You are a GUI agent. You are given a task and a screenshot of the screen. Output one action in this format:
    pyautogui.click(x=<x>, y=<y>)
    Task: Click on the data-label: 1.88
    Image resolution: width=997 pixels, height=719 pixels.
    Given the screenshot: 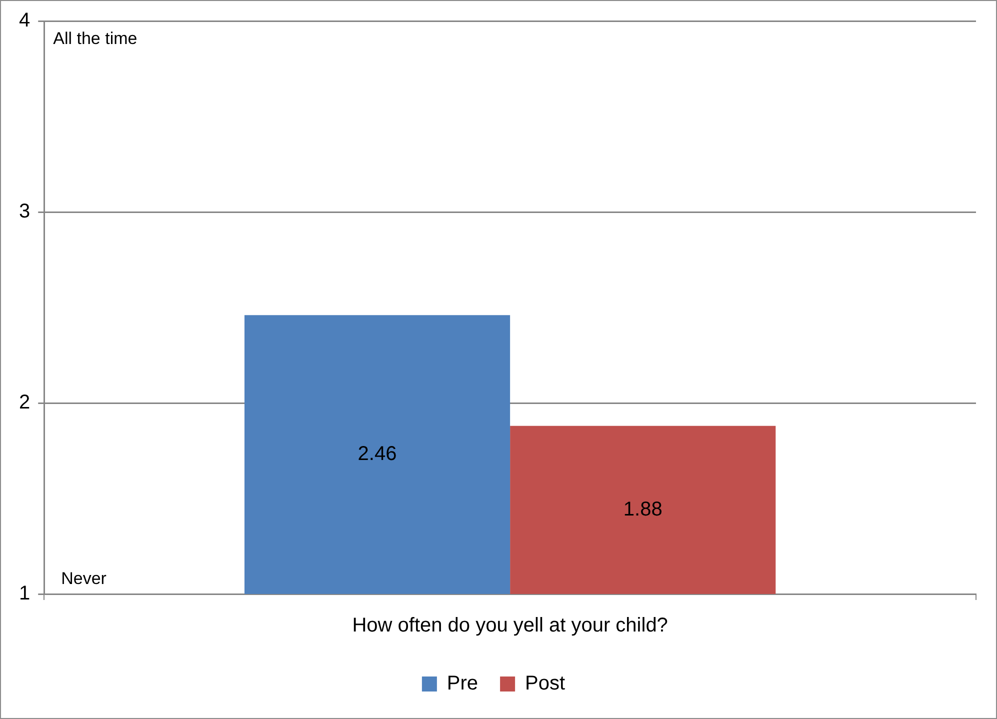 What is the action you would take?
    pyautogui.click(x=642, y=509)
    